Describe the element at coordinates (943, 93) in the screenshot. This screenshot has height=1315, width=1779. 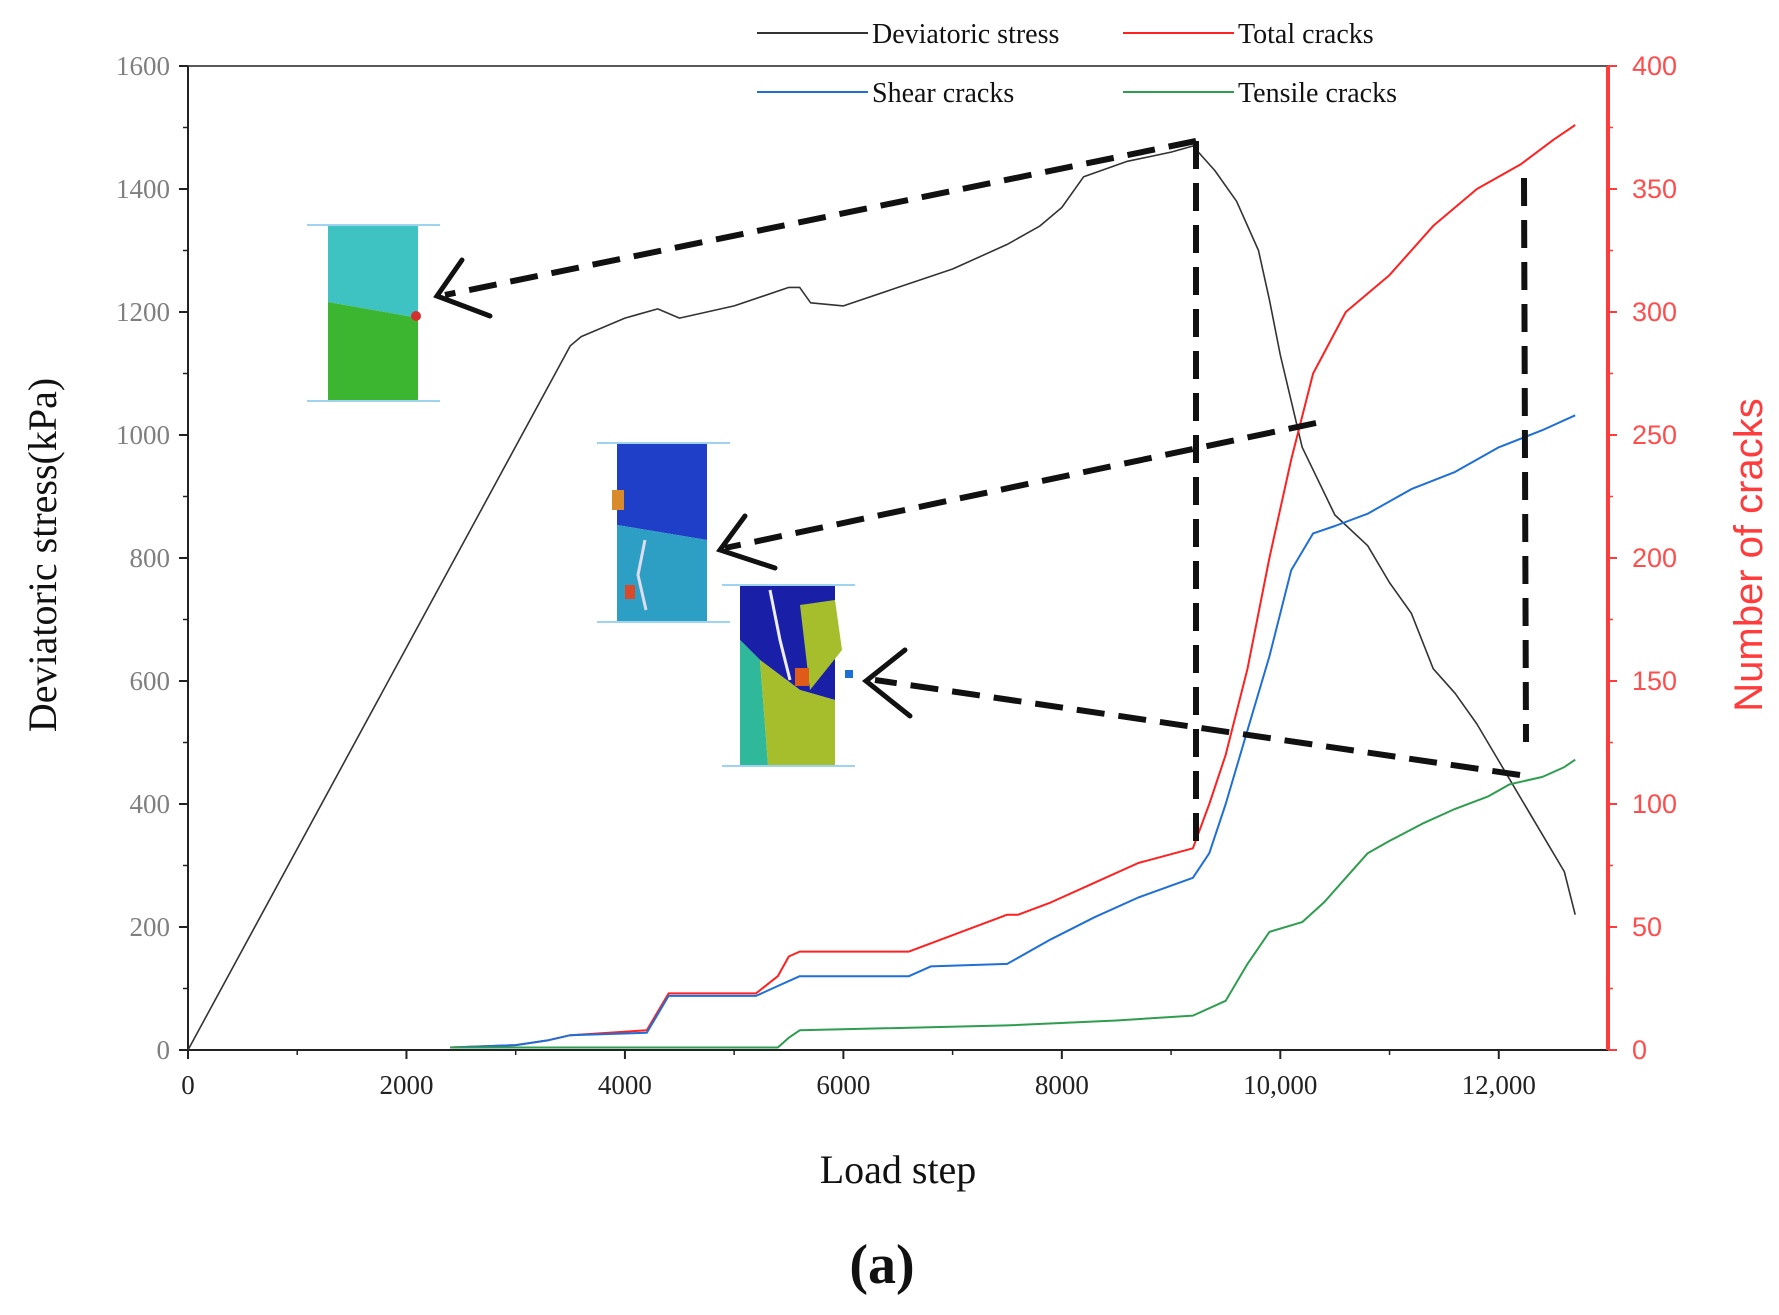
I see `legend-label-shear-cracks: Shear cracks` at that location.